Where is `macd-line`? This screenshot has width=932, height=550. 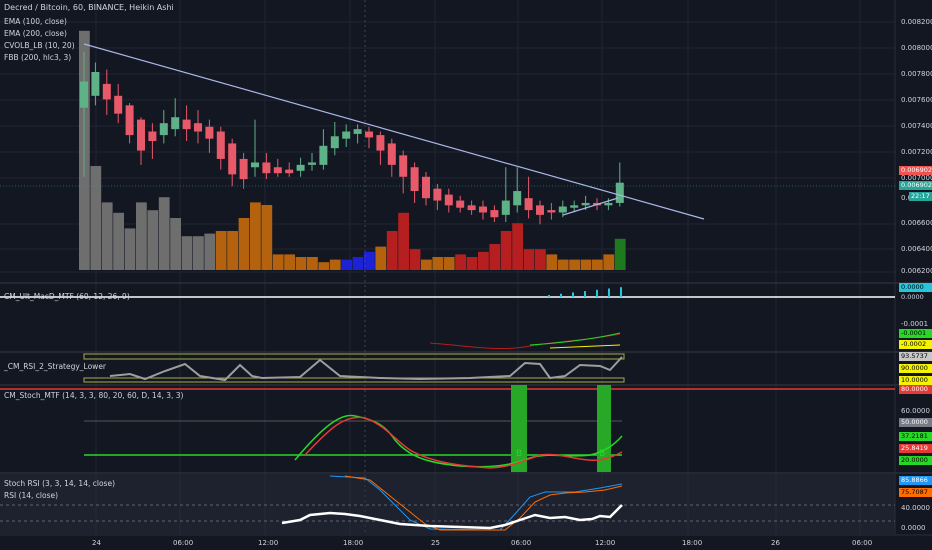 macd-line is located at coordinates (575, 339).